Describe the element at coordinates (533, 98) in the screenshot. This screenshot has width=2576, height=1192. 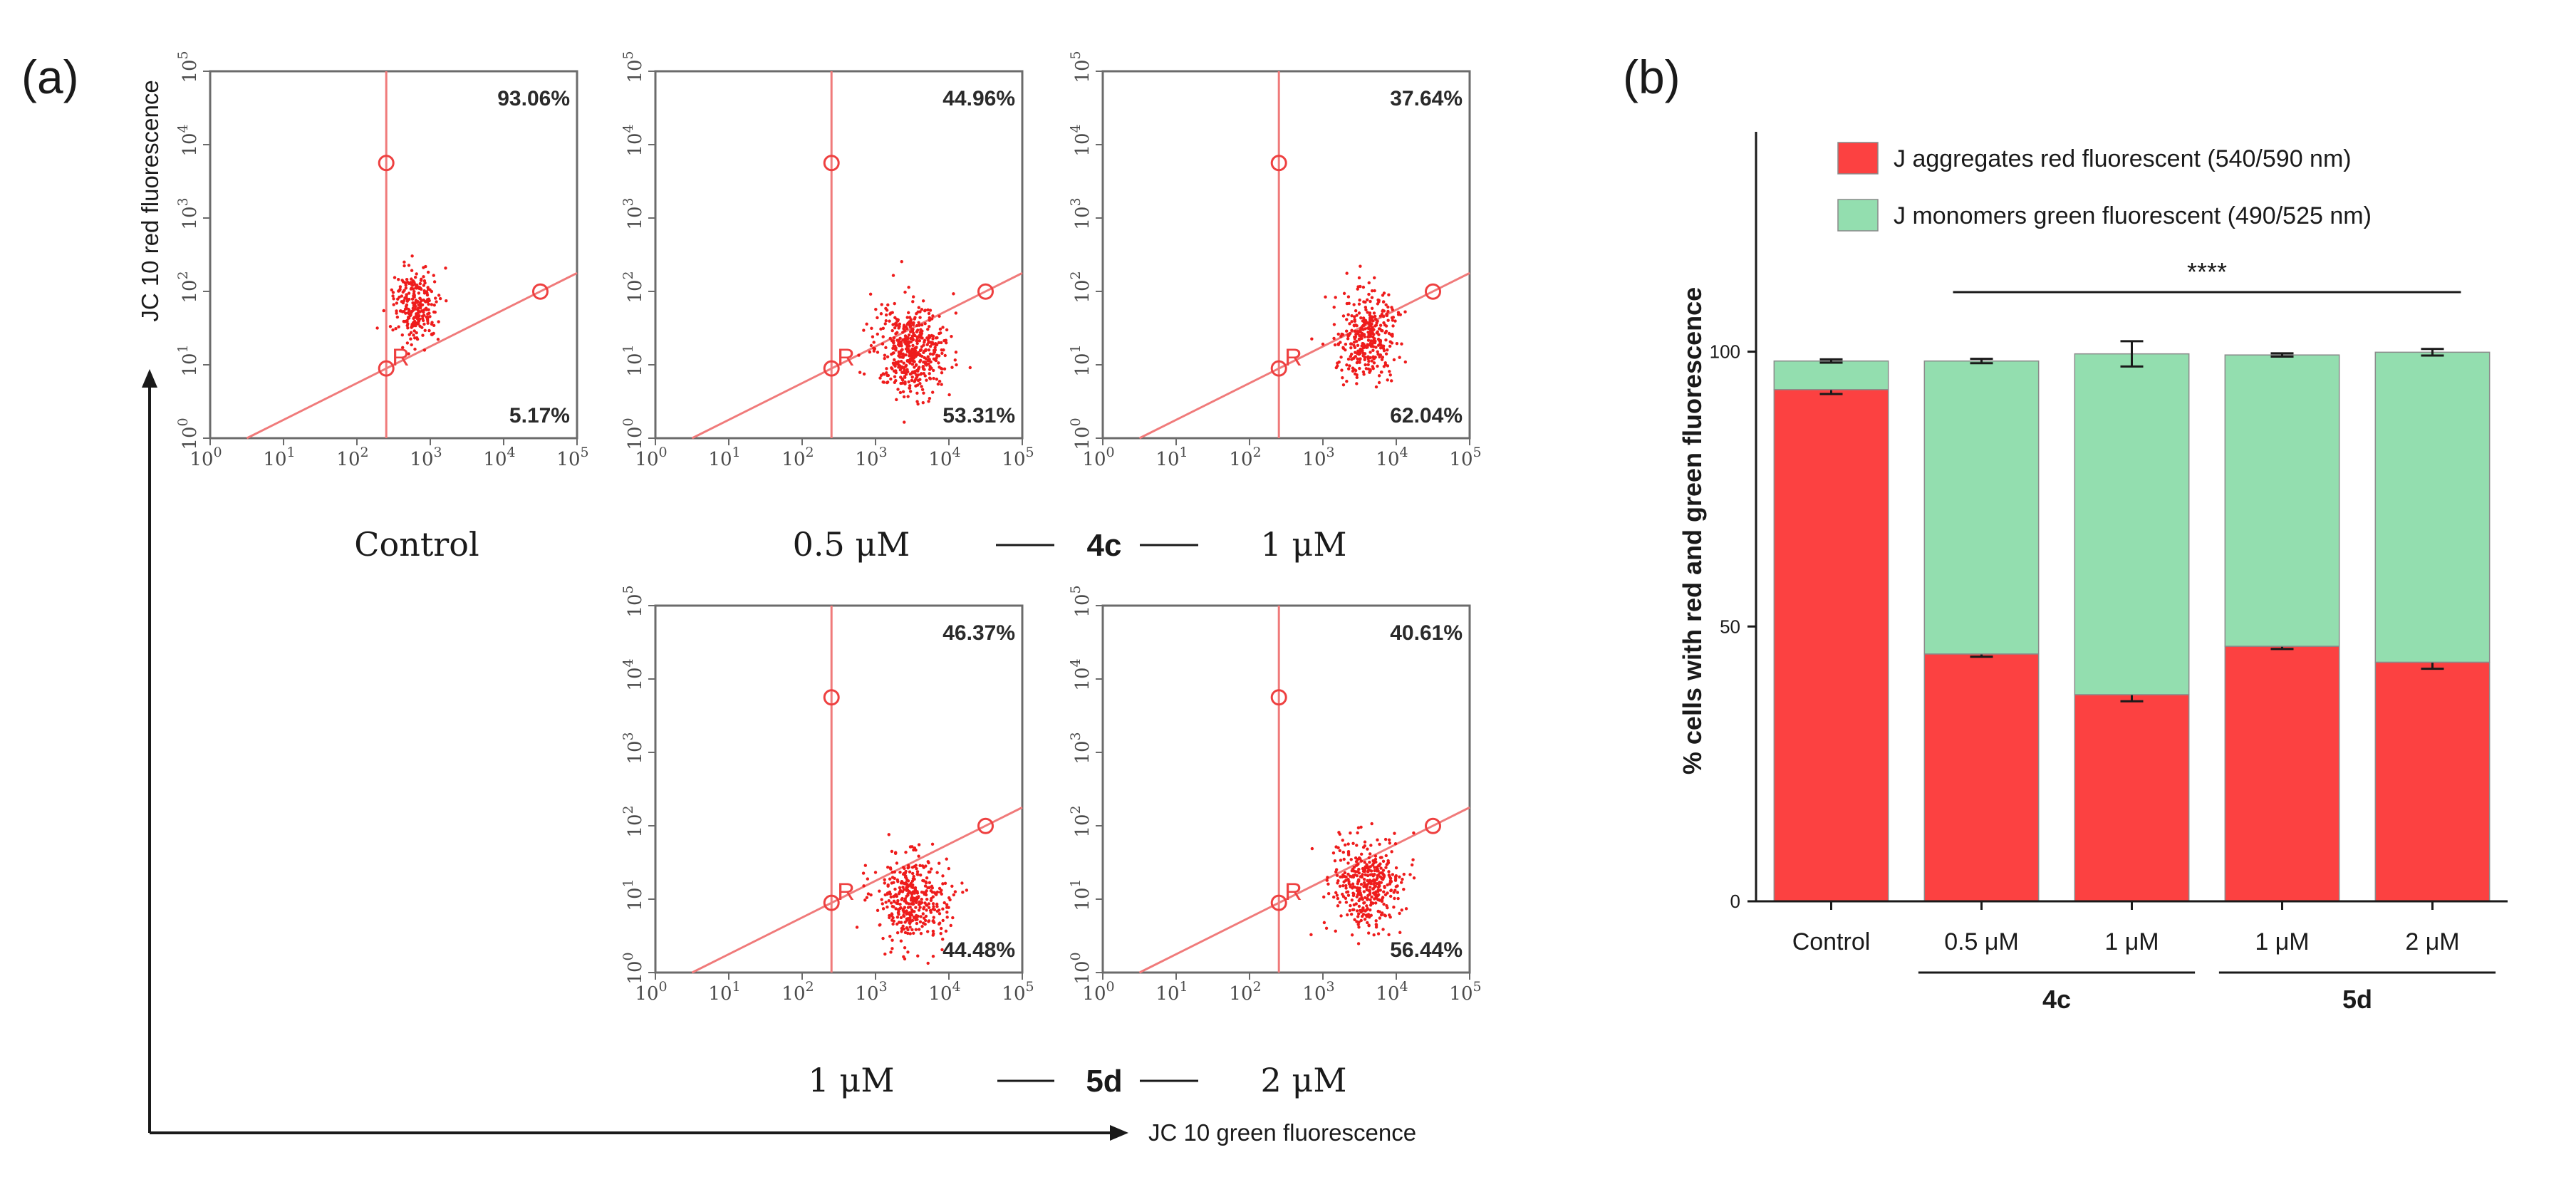
I see `upper-quadrant-percentage: 93.06%` at that location.